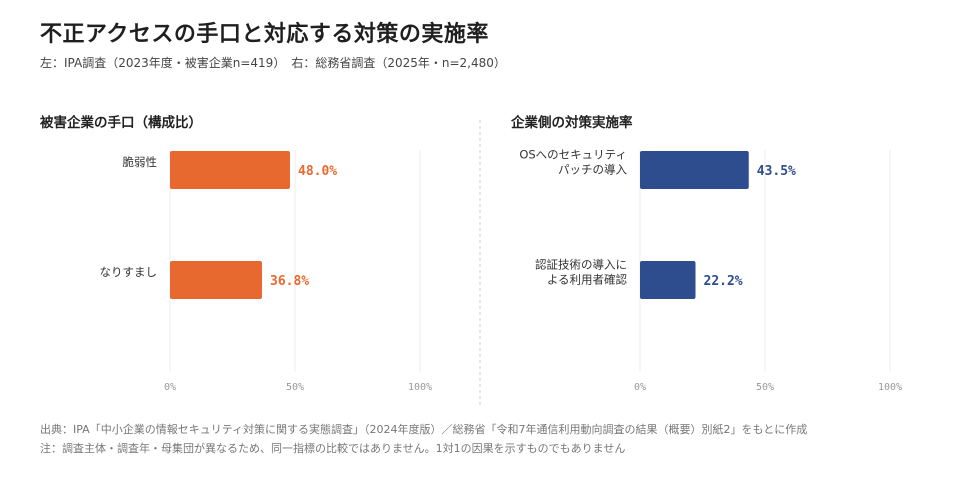  What do you see at coordinates (723, 281) in the screenshot?
I see `value-label: 22.2%` at bounding box center [723, 281].